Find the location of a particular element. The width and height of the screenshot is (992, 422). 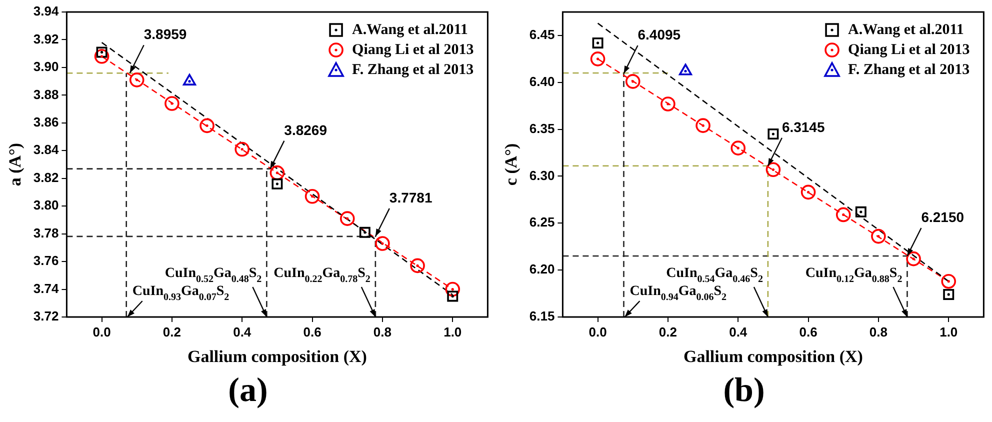

y-tick-label: 3.94 is located at coordinates (46, 11).